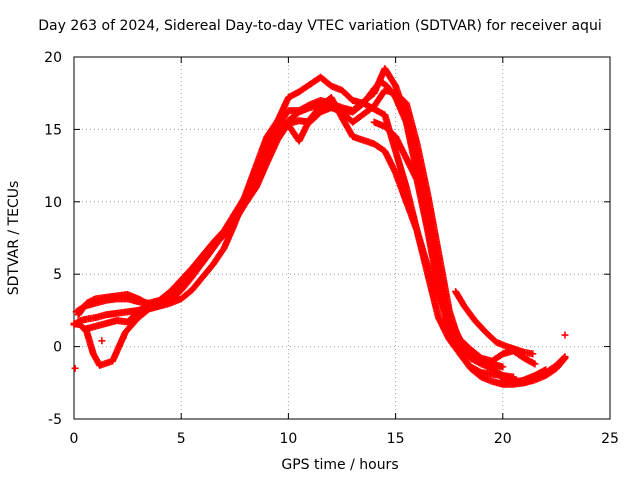 This screenshot has width=640, height=480. Describe the element at coordinates (535, 364) in the screenshot. I see `data-point-track-d` at that location.